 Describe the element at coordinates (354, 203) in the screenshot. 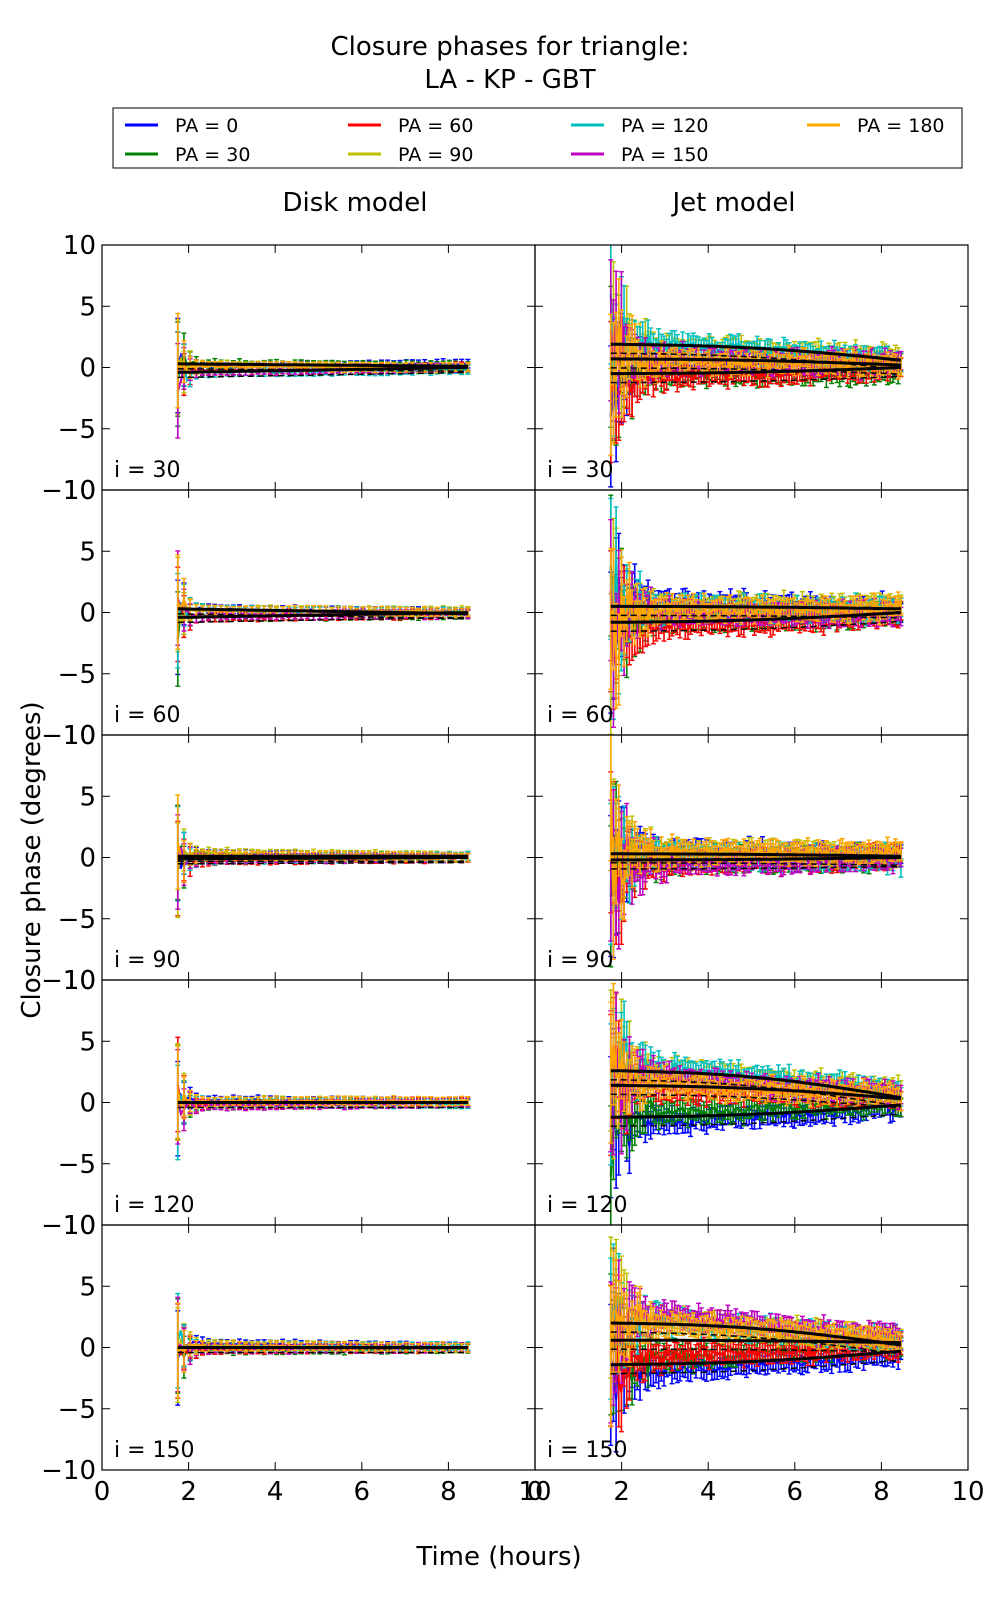

I see `col-title-disk: Disk model` at that location.